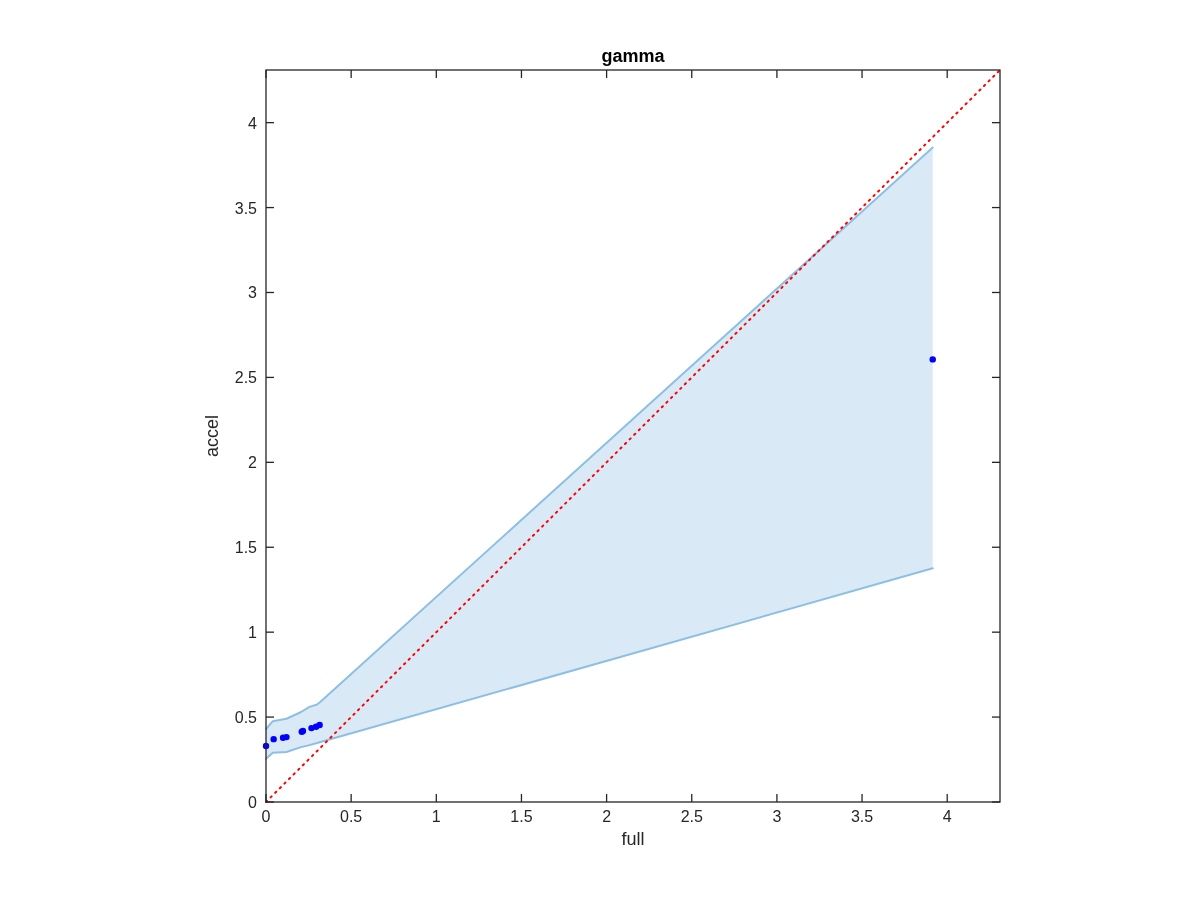 This screenshot has width=1200, height=900. I want to click on y-tick-label: 0.5, so click(246, 718).